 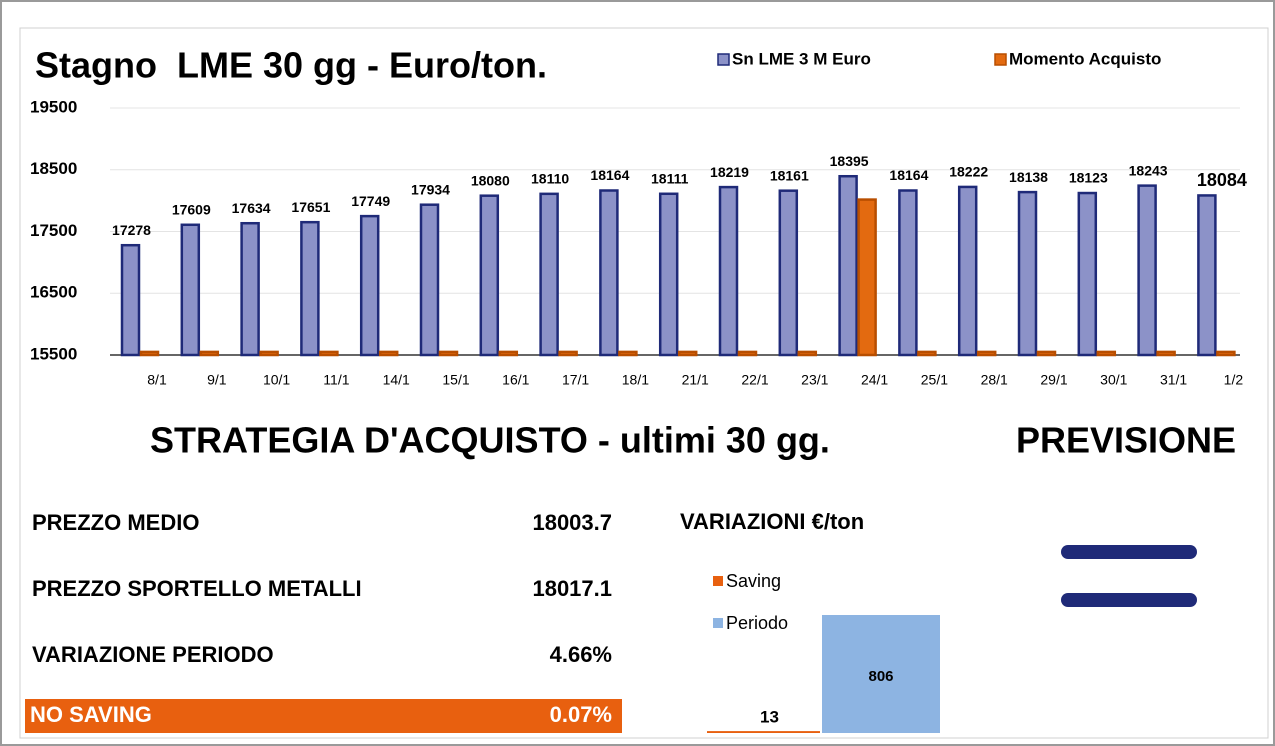 I want to click on x-tick-label: 1/2, so click(x=1234, y=380).